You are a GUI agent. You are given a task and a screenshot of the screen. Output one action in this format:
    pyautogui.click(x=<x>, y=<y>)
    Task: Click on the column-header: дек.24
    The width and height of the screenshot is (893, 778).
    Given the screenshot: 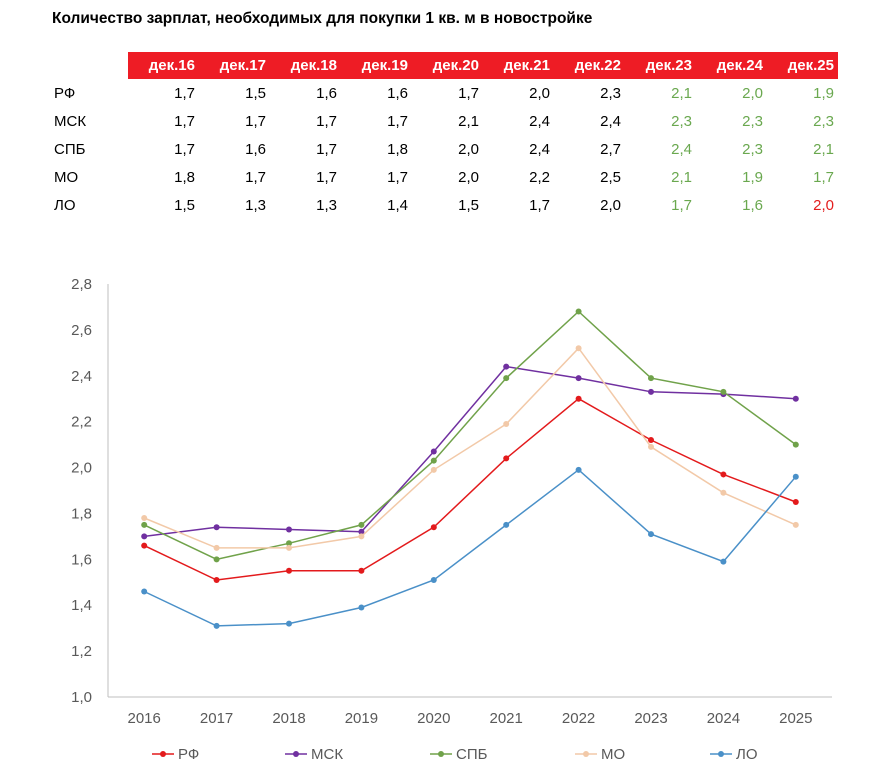 What is the action you would take?
    pyautogui.click(x=731, y=65)
    